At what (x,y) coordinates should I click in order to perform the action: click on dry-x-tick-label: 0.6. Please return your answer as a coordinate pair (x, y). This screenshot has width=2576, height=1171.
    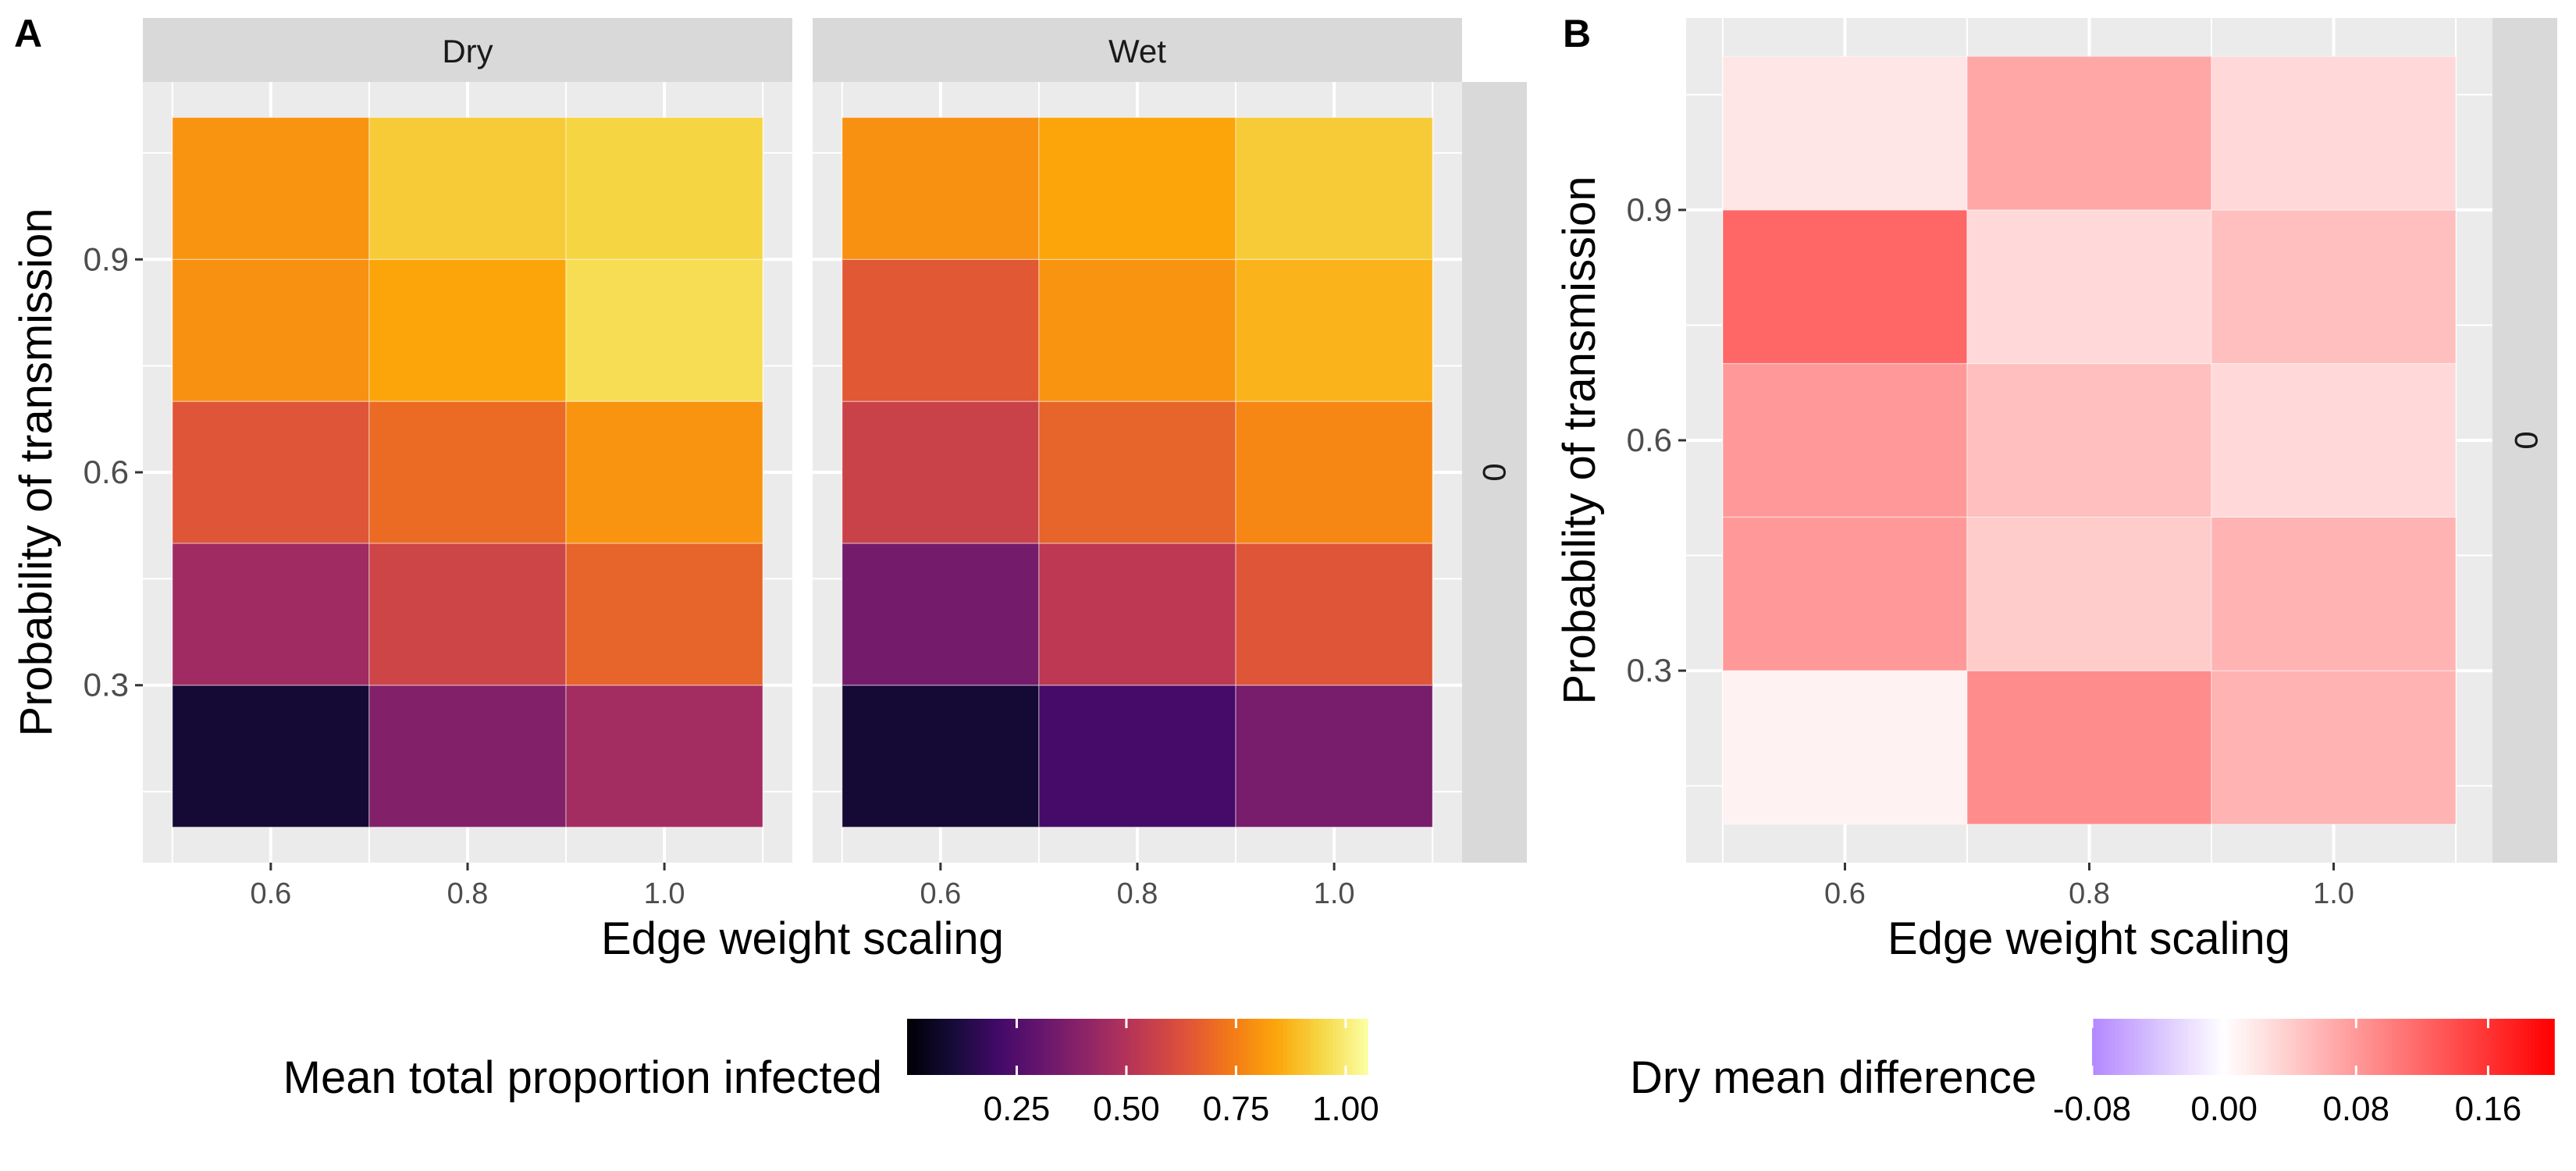
    Looking at the image, I should click on (270, 893).